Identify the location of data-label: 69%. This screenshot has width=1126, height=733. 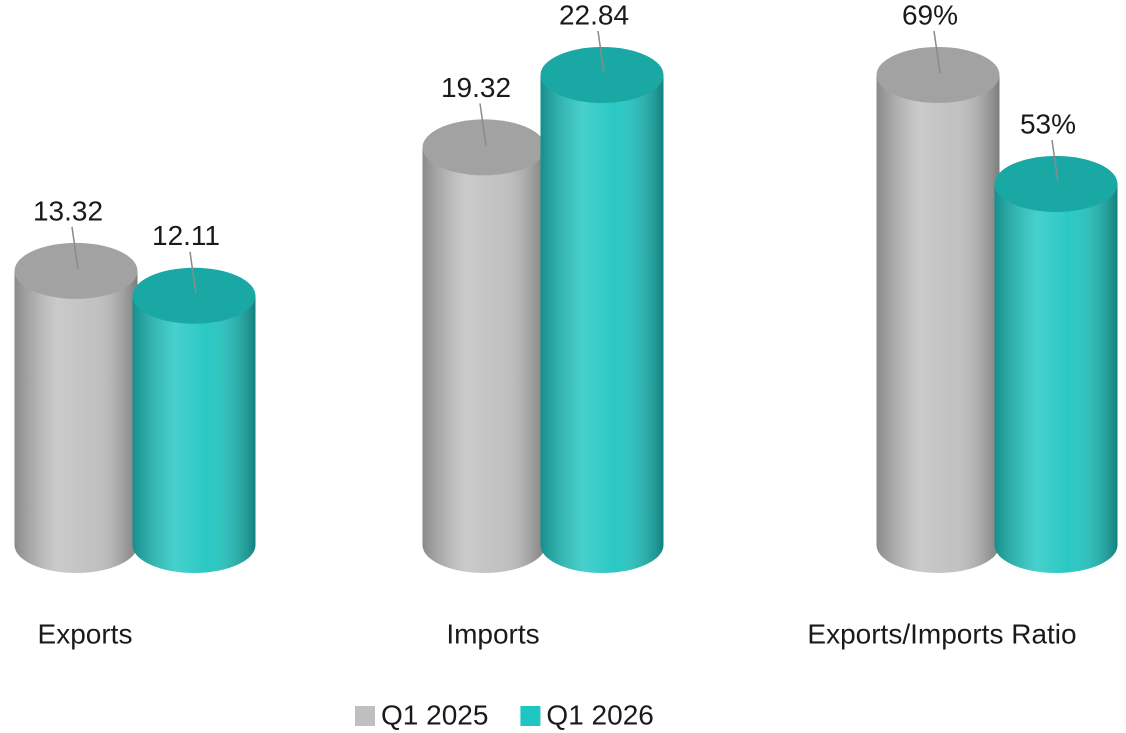
(930, 15).